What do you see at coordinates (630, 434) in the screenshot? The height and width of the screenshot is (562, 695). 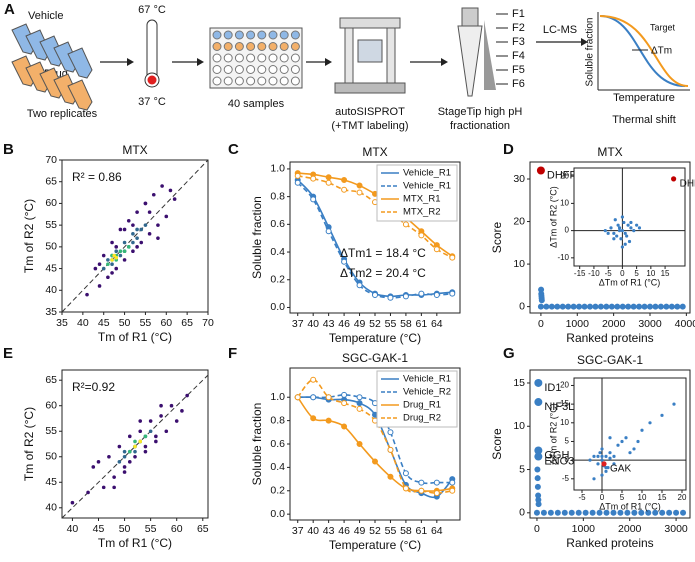 I see `inset-frame` at bounding box center [630, 434].